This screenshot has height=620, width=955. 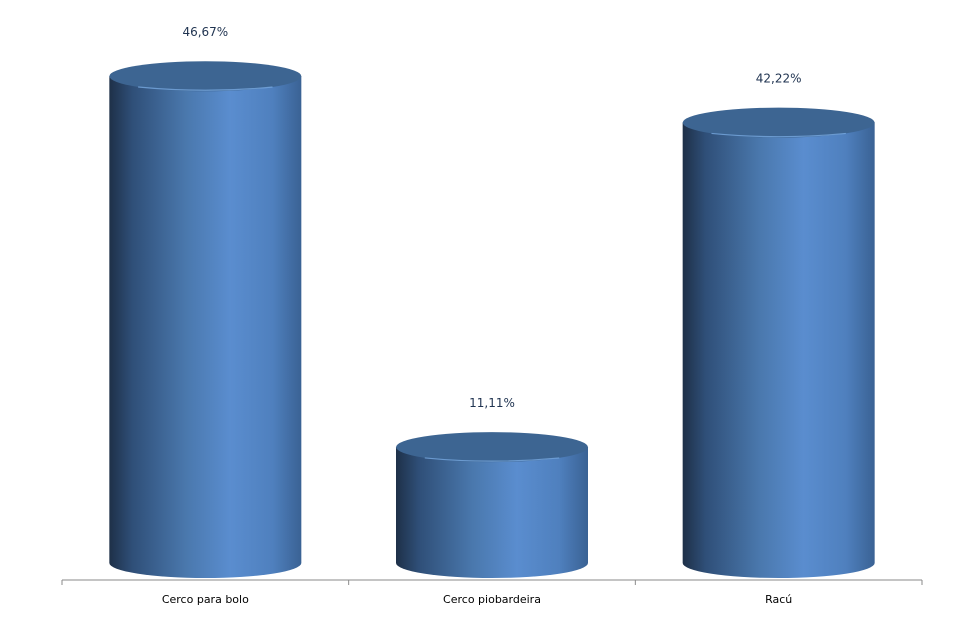 What do you see at coordinates (492, 599) in the screenshot?
I see `category-label: Cerco piobardeira` at bounding box center [492, 599].